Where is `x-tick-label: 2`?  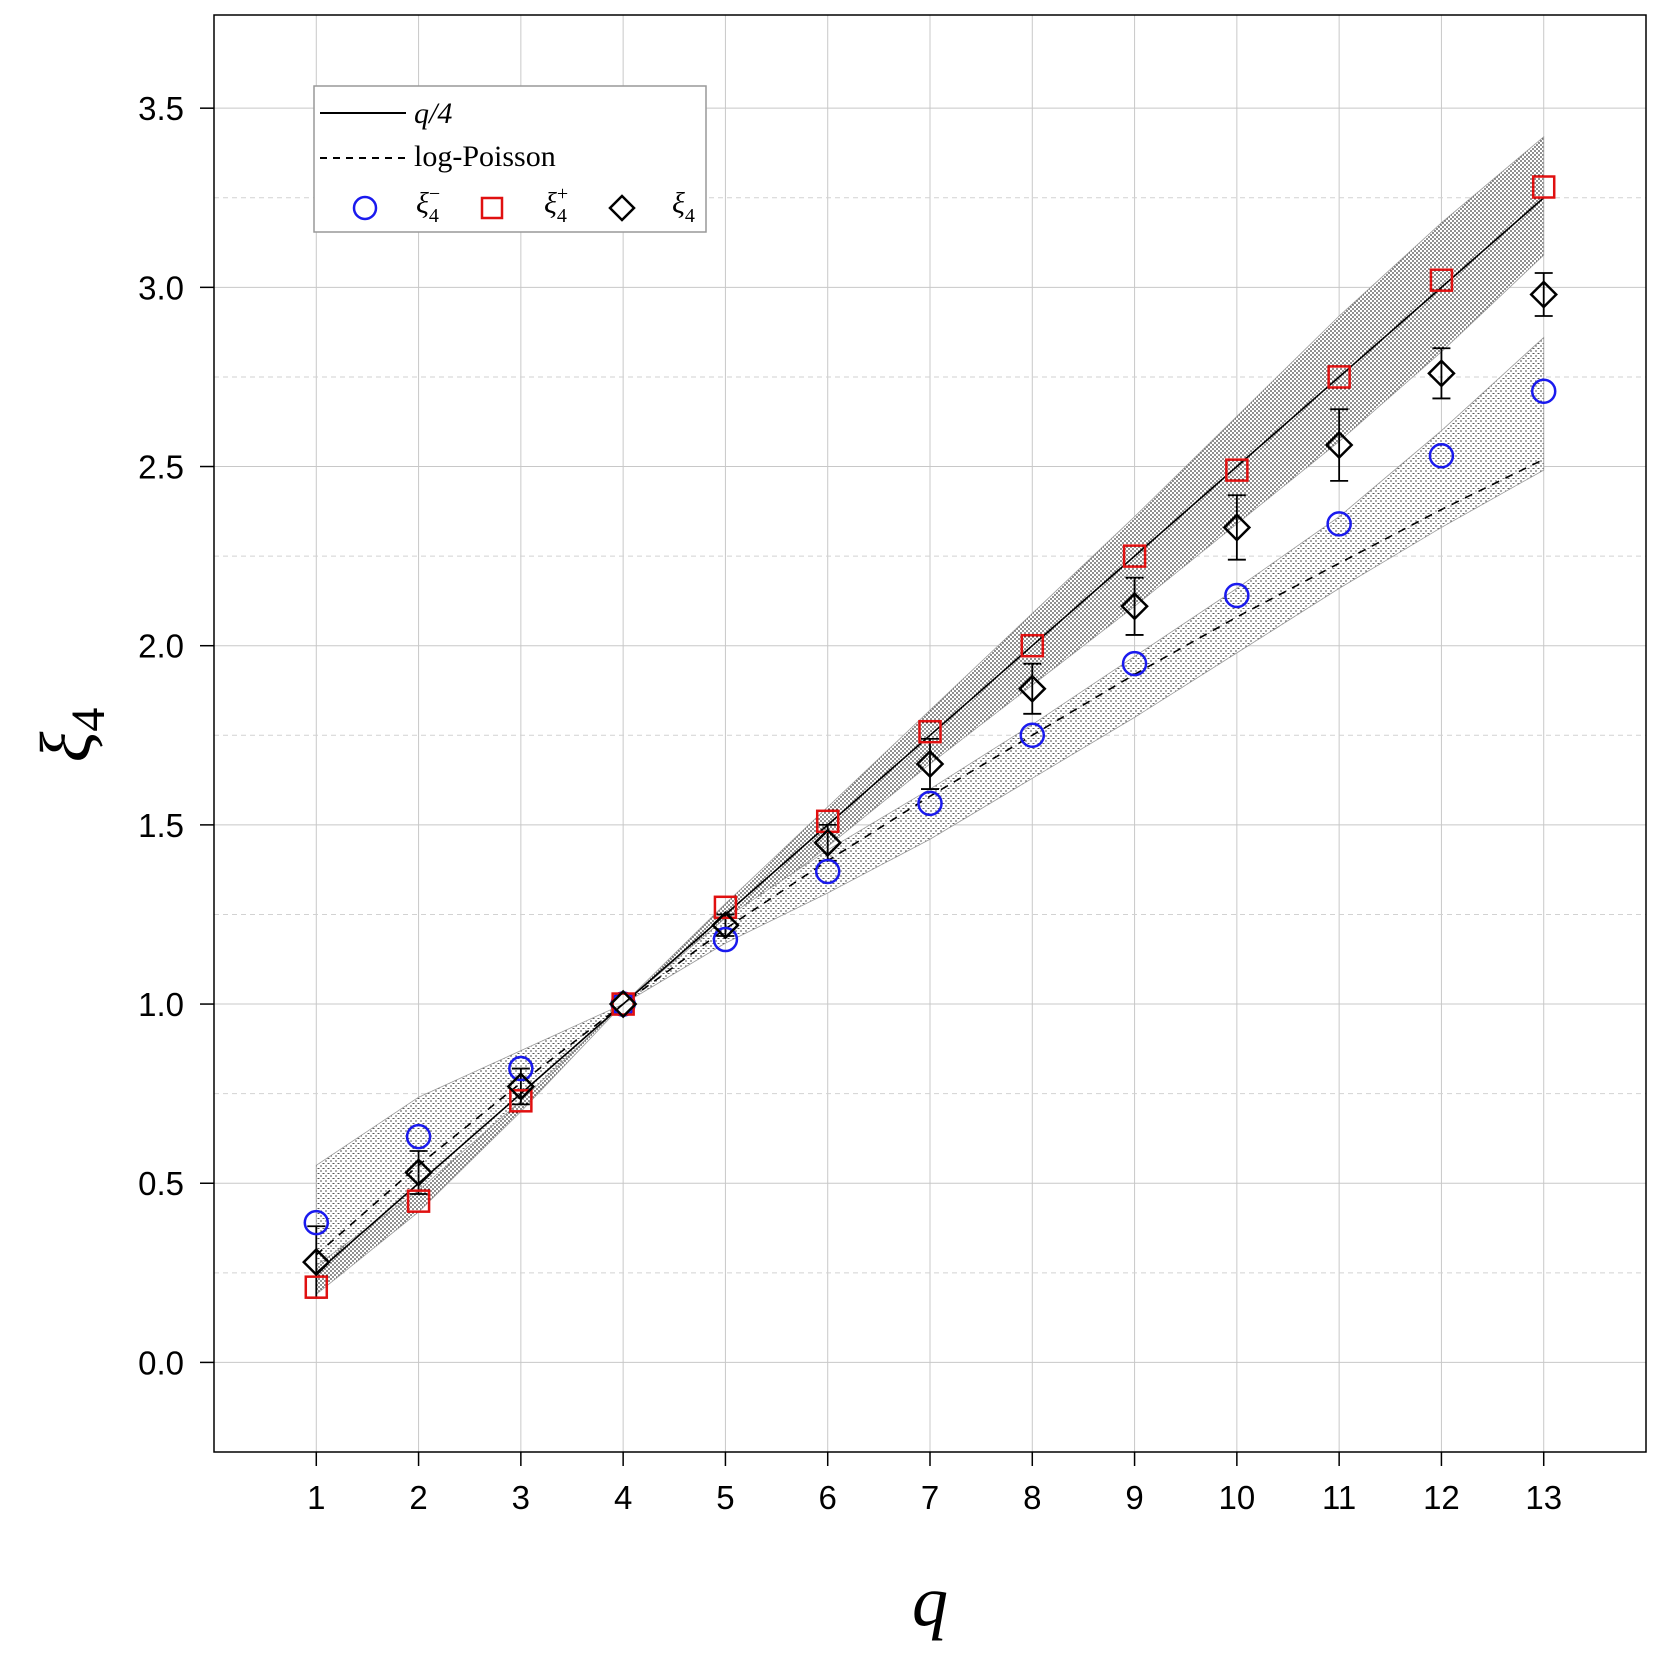
x-tick-label: 2 is located at coordinates (418, 1497).